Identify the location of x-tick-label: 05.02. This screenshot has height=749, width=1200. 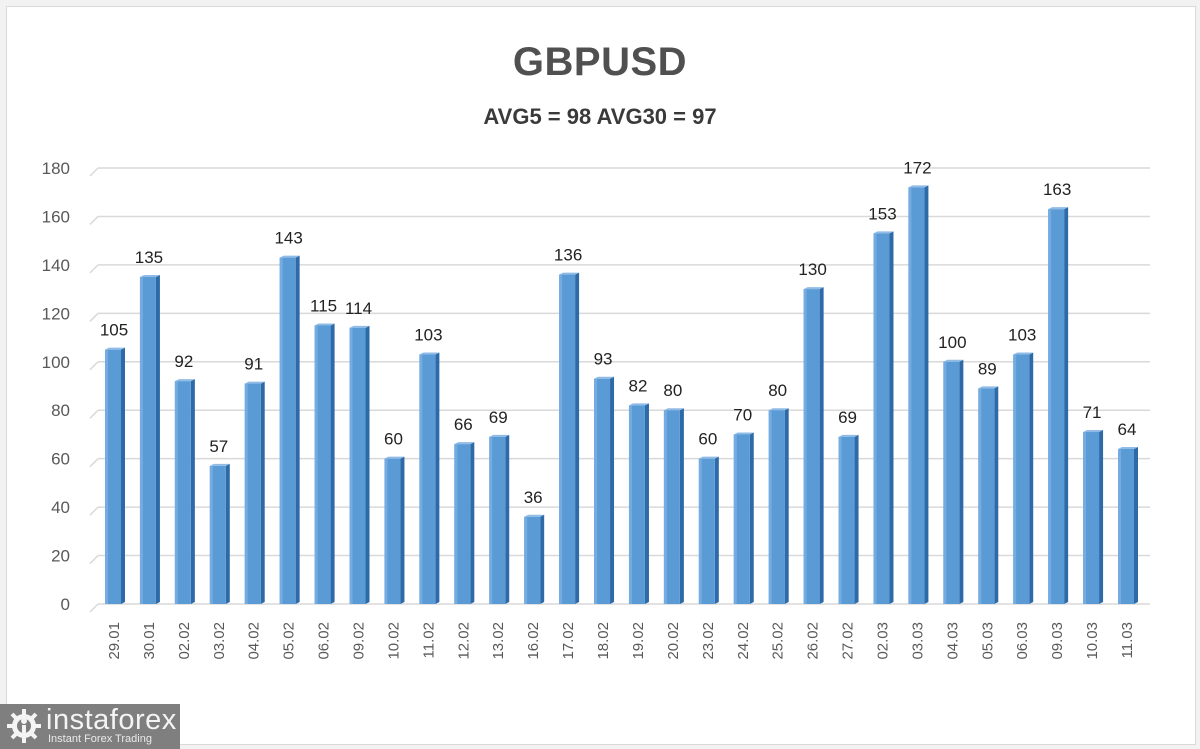
(289, 641).